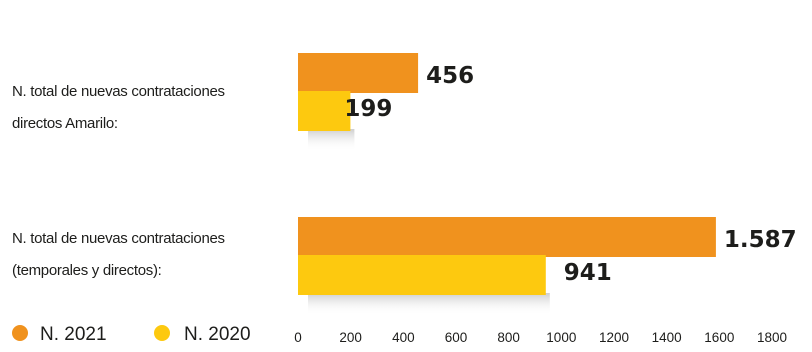 The width and height of the screenshot is (812, 352). I want to click on legend: N. 2021 N. 2020, so click(131, 334).